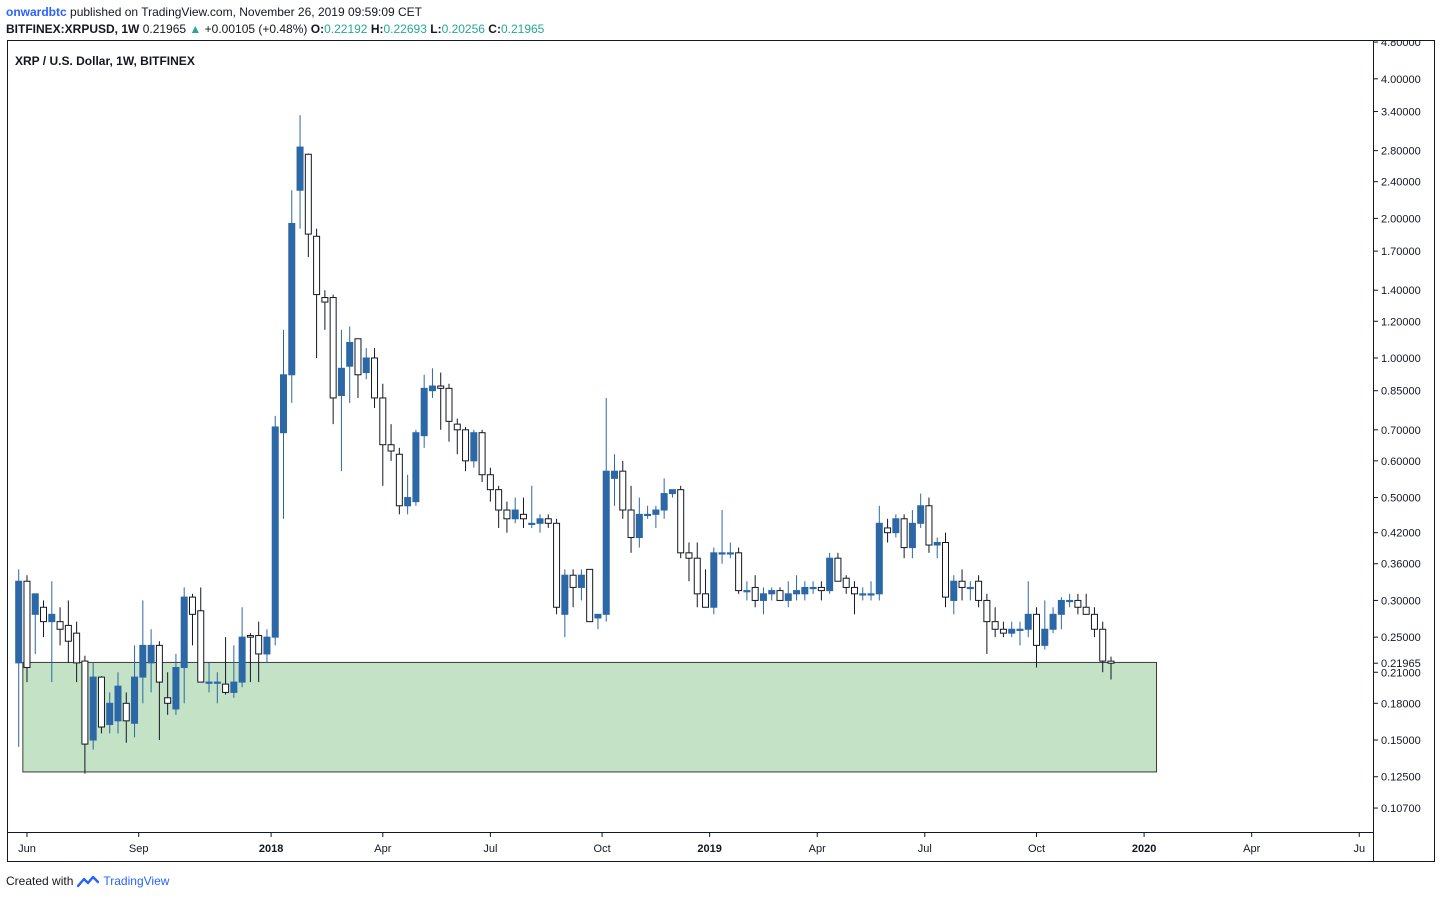 The width and height of the screenshot is (1441, 899). I want to click on y-tick-label: 0.70000, so click(1401, 431).